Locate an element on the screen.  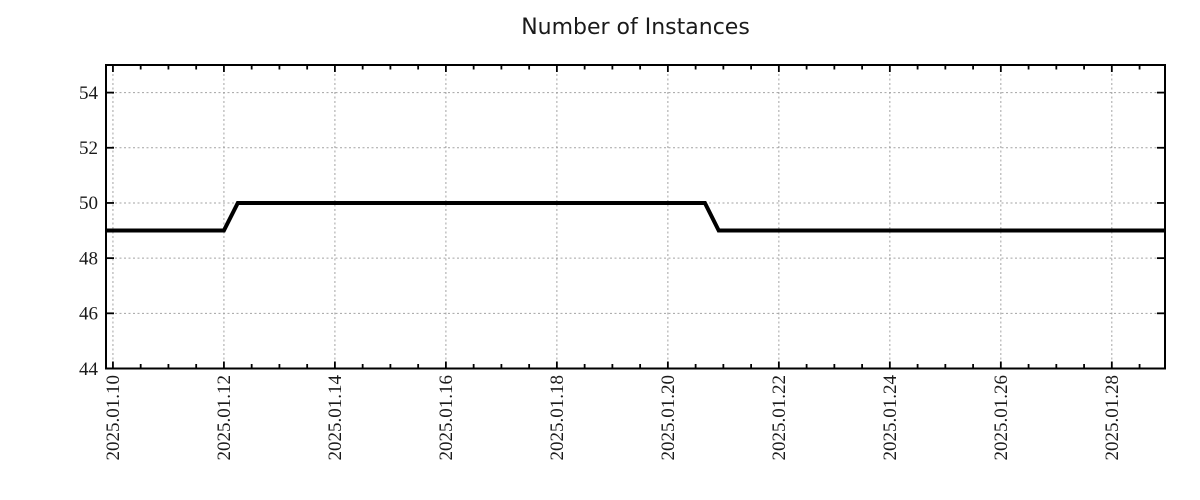
x-tick-label: 2025.01.14 is located at coordinates (335, 418).